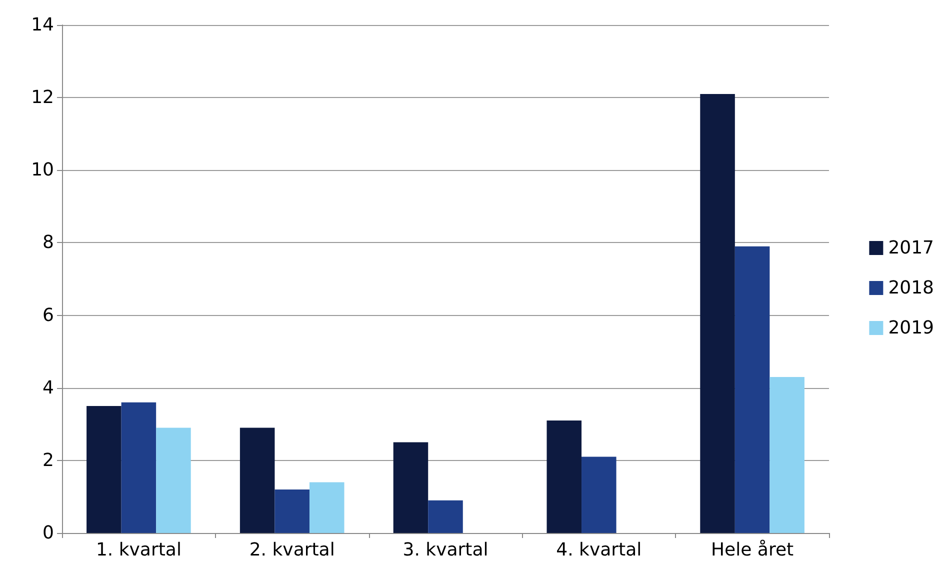 The width and height of the screenshot is (949, 576). I want to click on y-tick-label: 10, so click(42, 170).